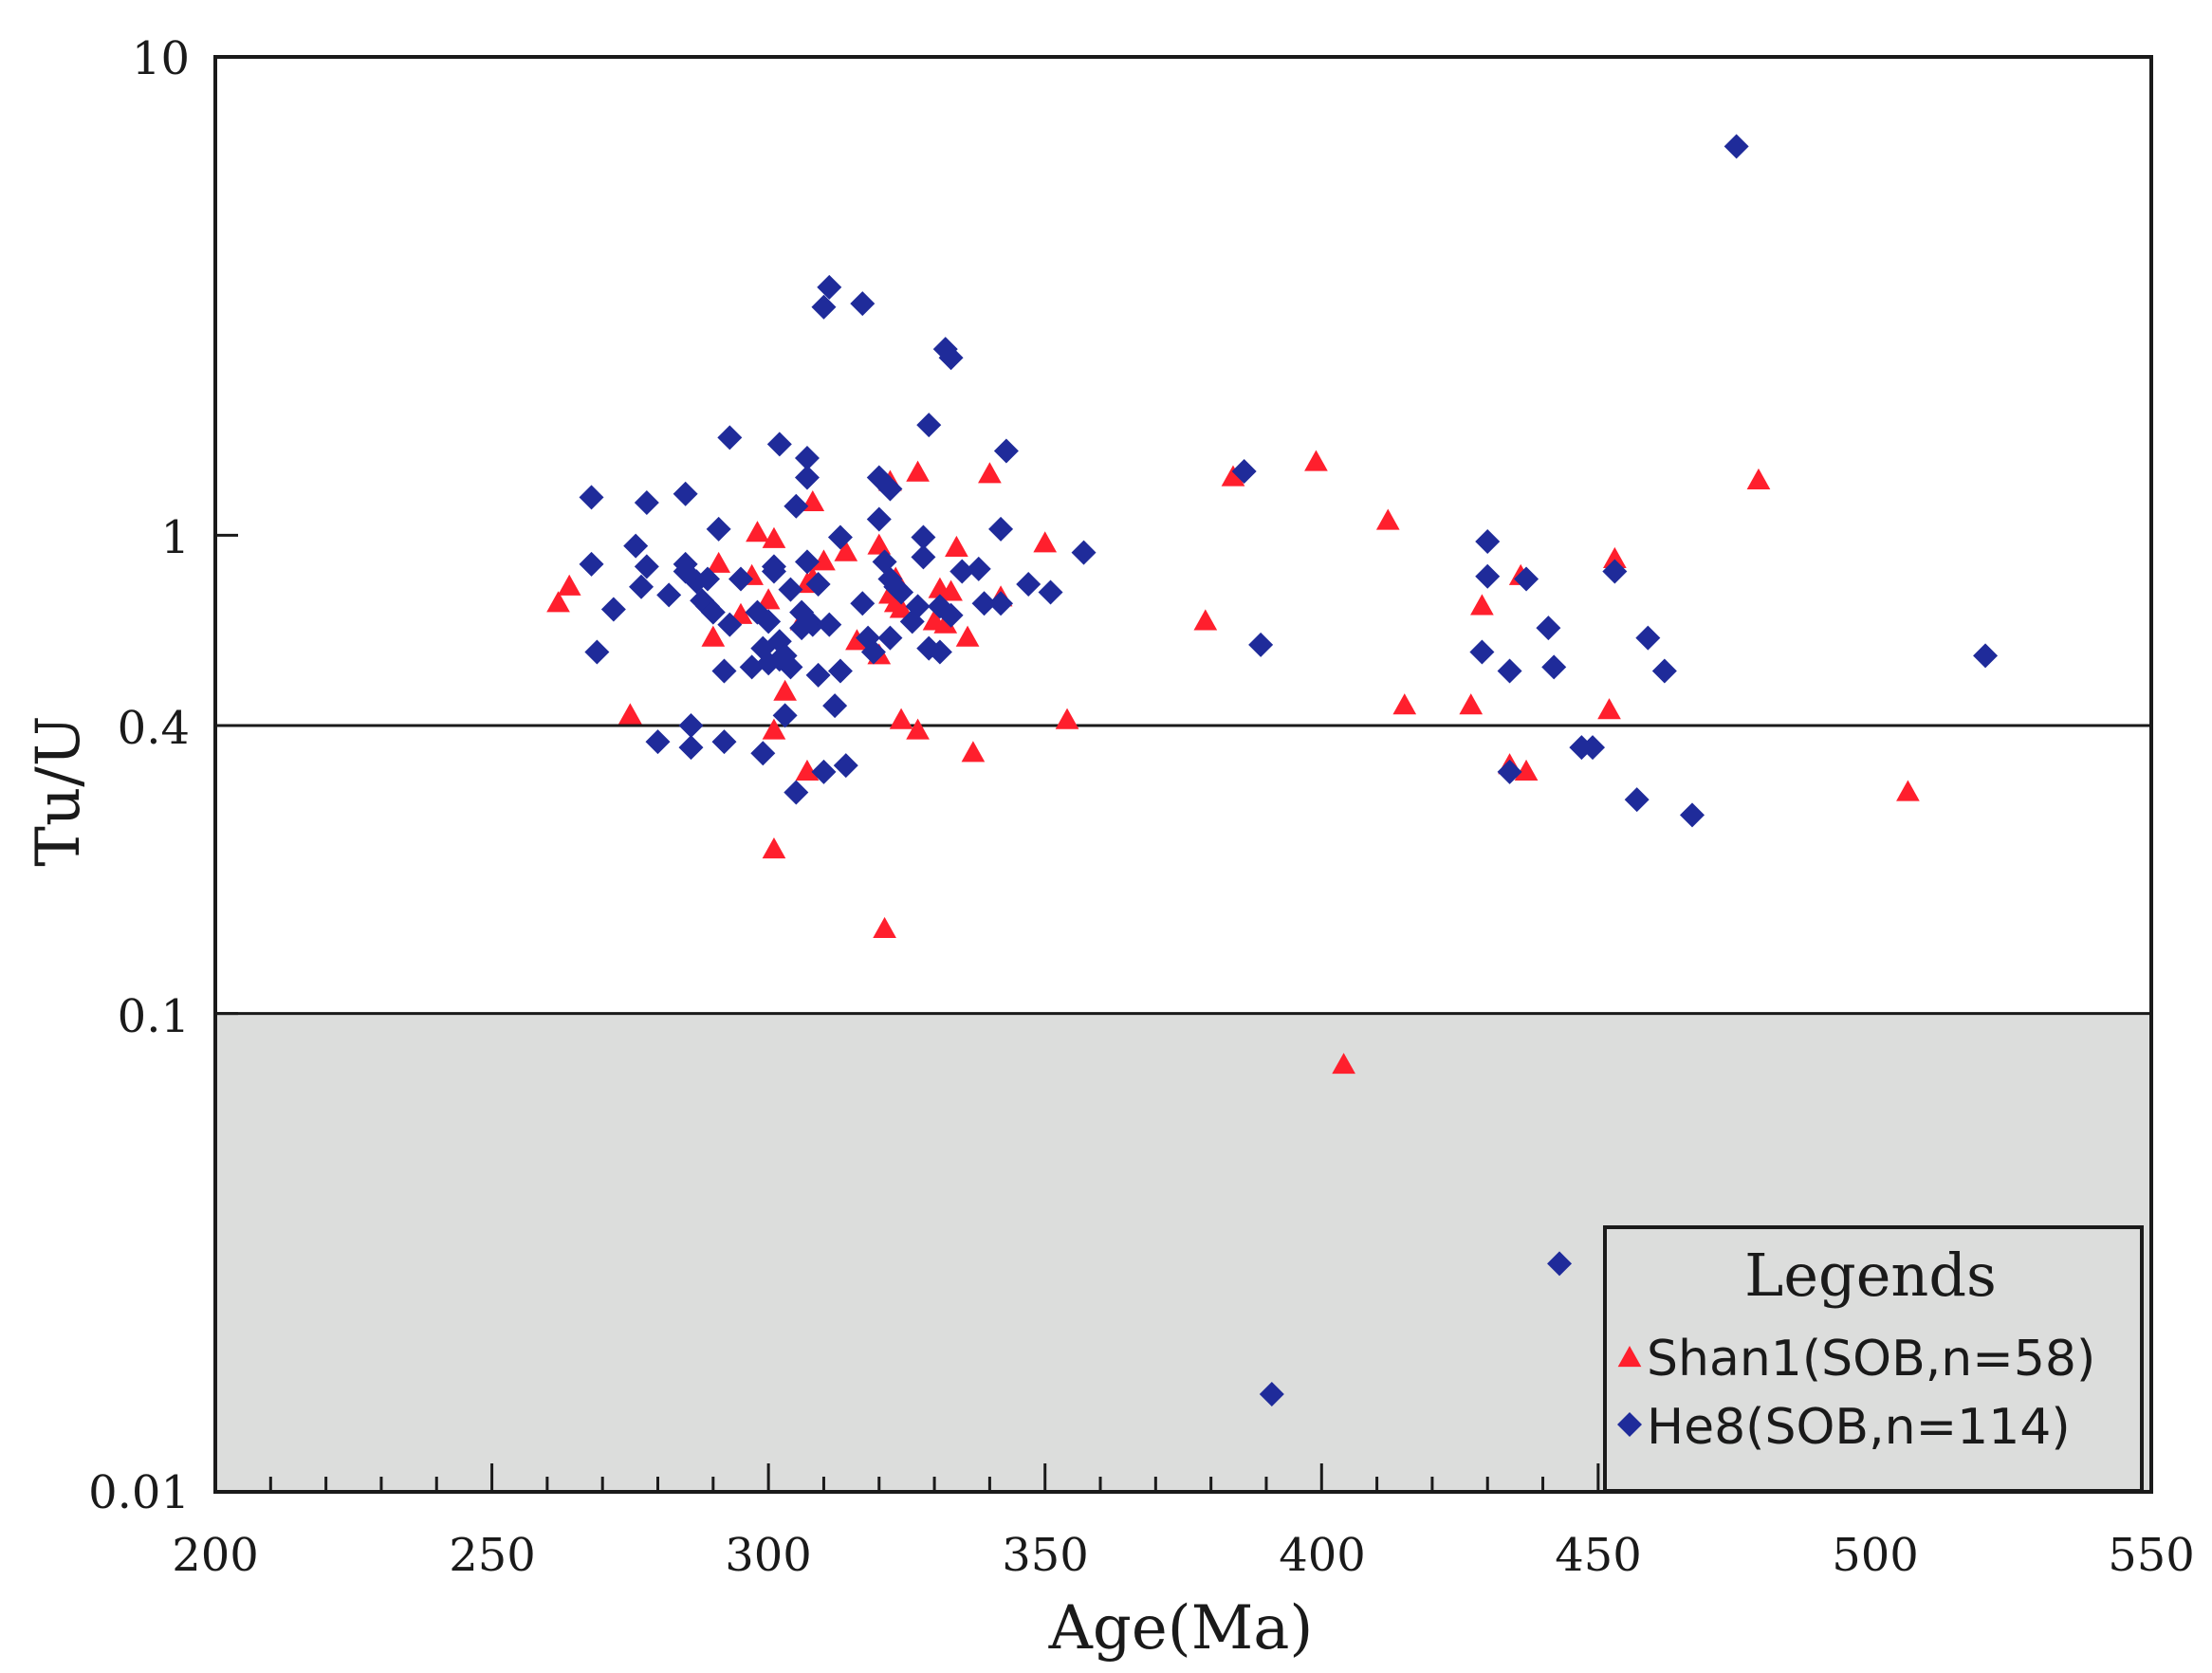 This screenshot has width=2212, height=1673. What do you see at coordinates (139, 775) in the screenshot?
I see `y-tick-labels: 10 1 0.4 0.1 0.01` at bounding box center [139, 775].